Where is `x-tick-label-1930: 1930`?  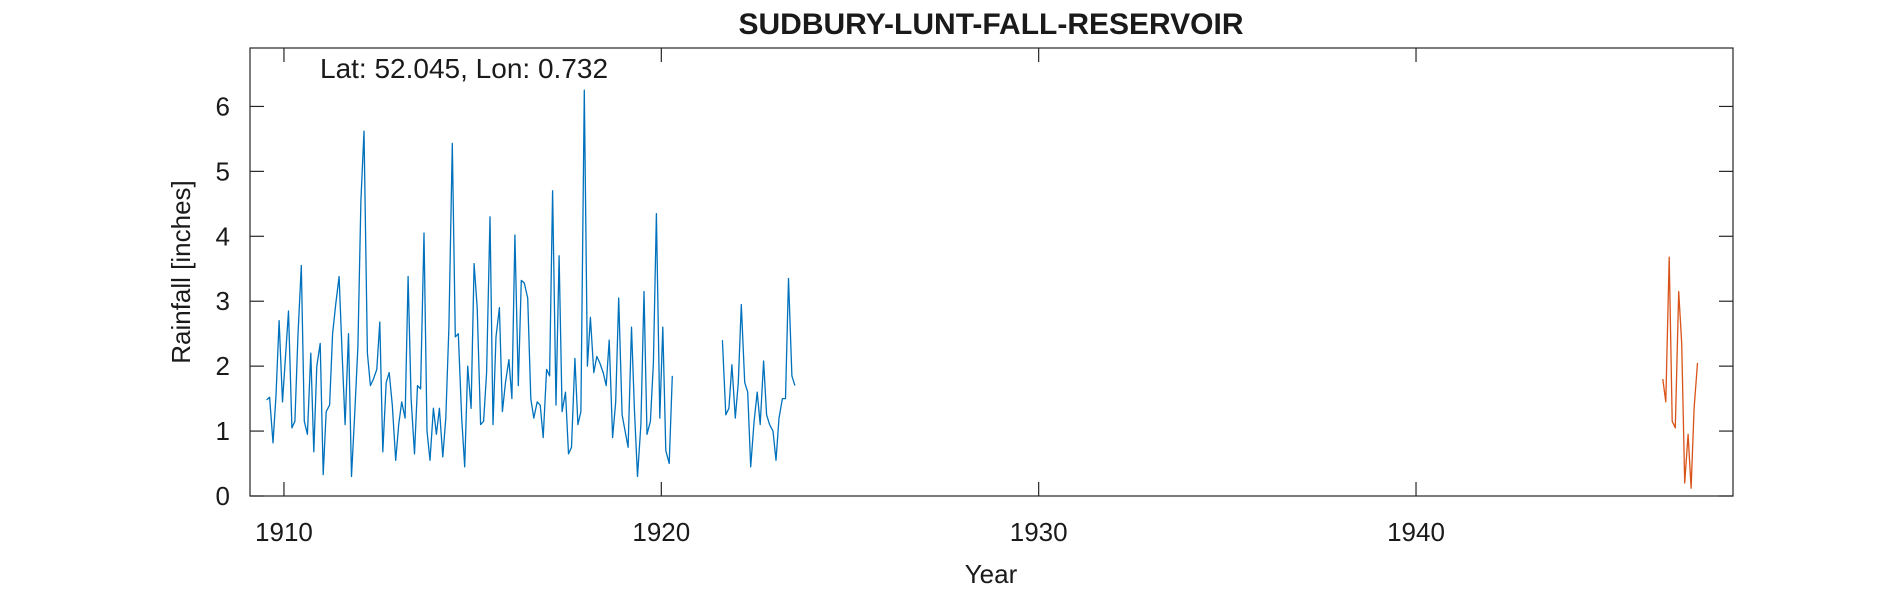
x-tick-label-1930: 1930 is located at coordinates (1039, 532).